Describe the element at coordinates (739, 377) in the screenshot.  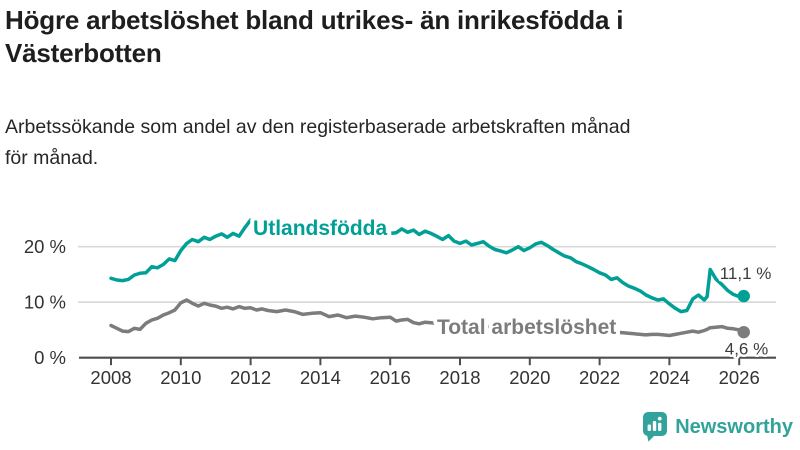
I see `x-tick-label: 2026` at that location.